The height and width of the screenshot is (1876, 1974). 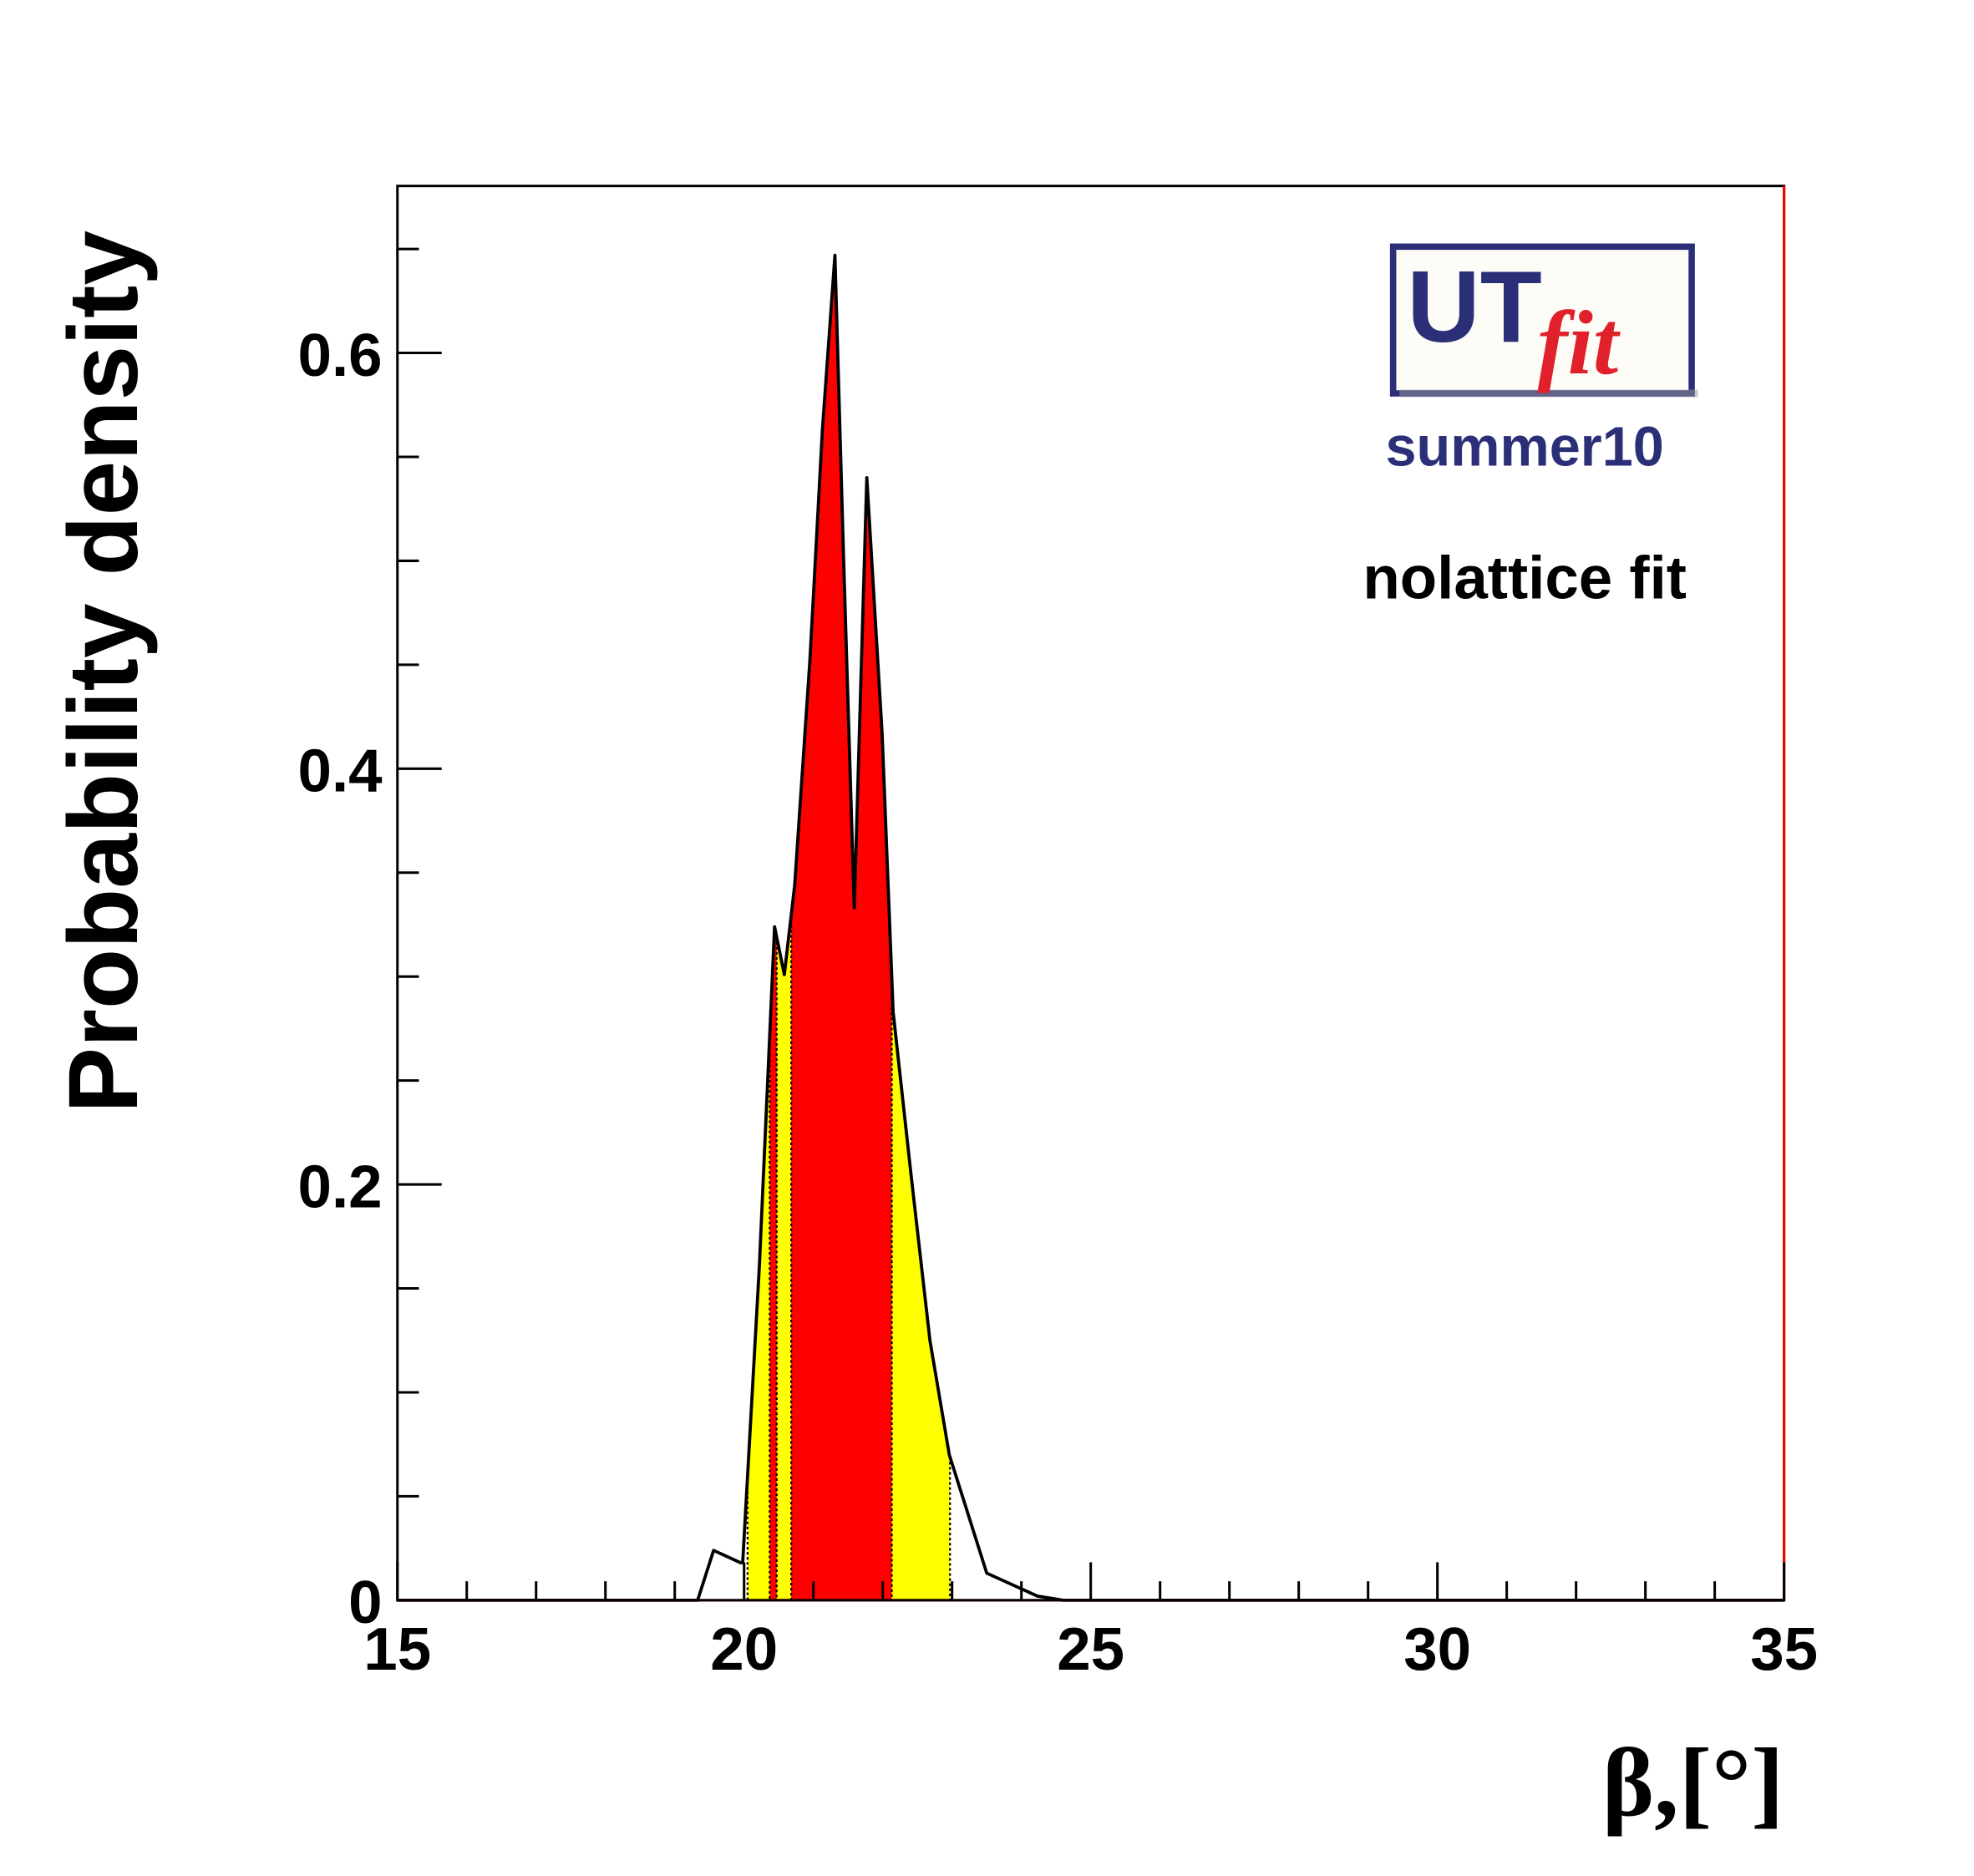 I want to click on x-tick-label: 15, so click(x=397, y=1649).